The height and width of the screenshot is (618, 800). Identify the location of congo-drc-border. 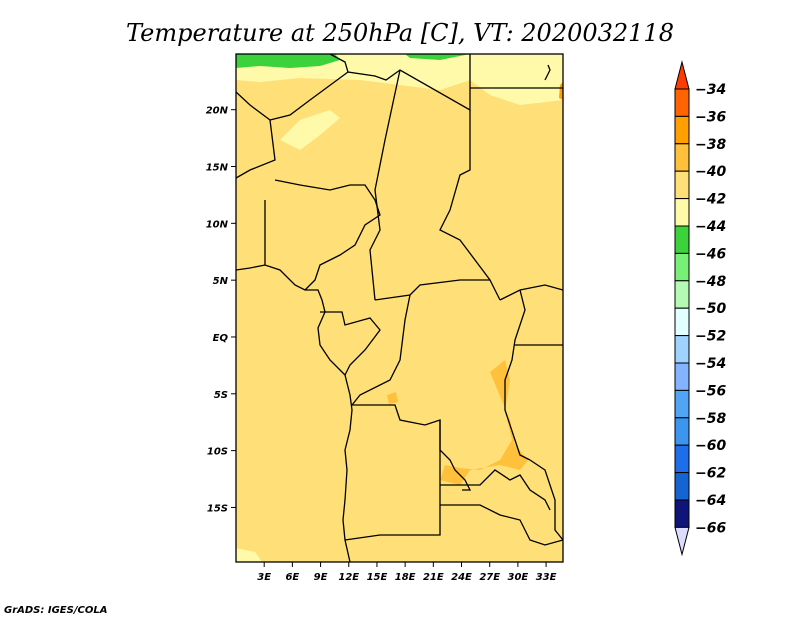
(381, 350).